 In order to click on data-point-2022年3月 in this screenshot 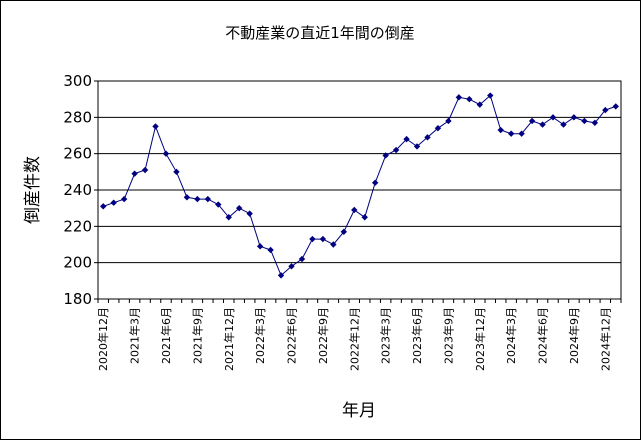, I will do `click(260, 246)`.